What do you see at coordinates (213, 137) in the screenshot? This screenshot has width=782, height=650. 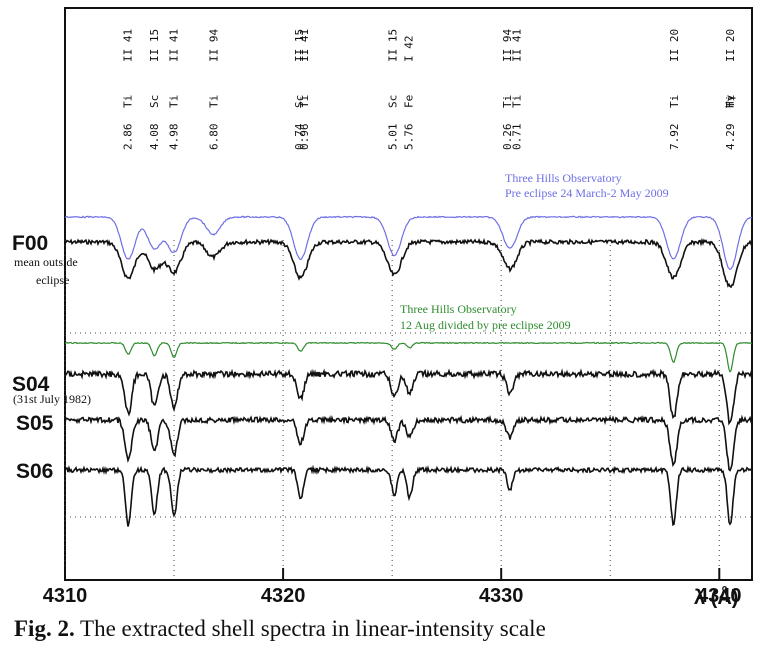 I see `line-id-wavelength: 6.80` at bounding box center [213, 137].